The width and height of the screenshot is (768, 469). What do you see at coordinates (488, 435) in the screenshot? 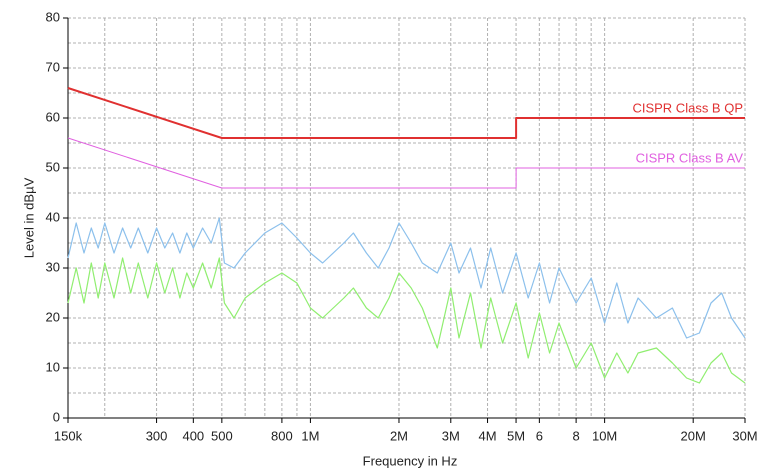
I see `x-tick-label: 4M` at bounding box center [488, 435].